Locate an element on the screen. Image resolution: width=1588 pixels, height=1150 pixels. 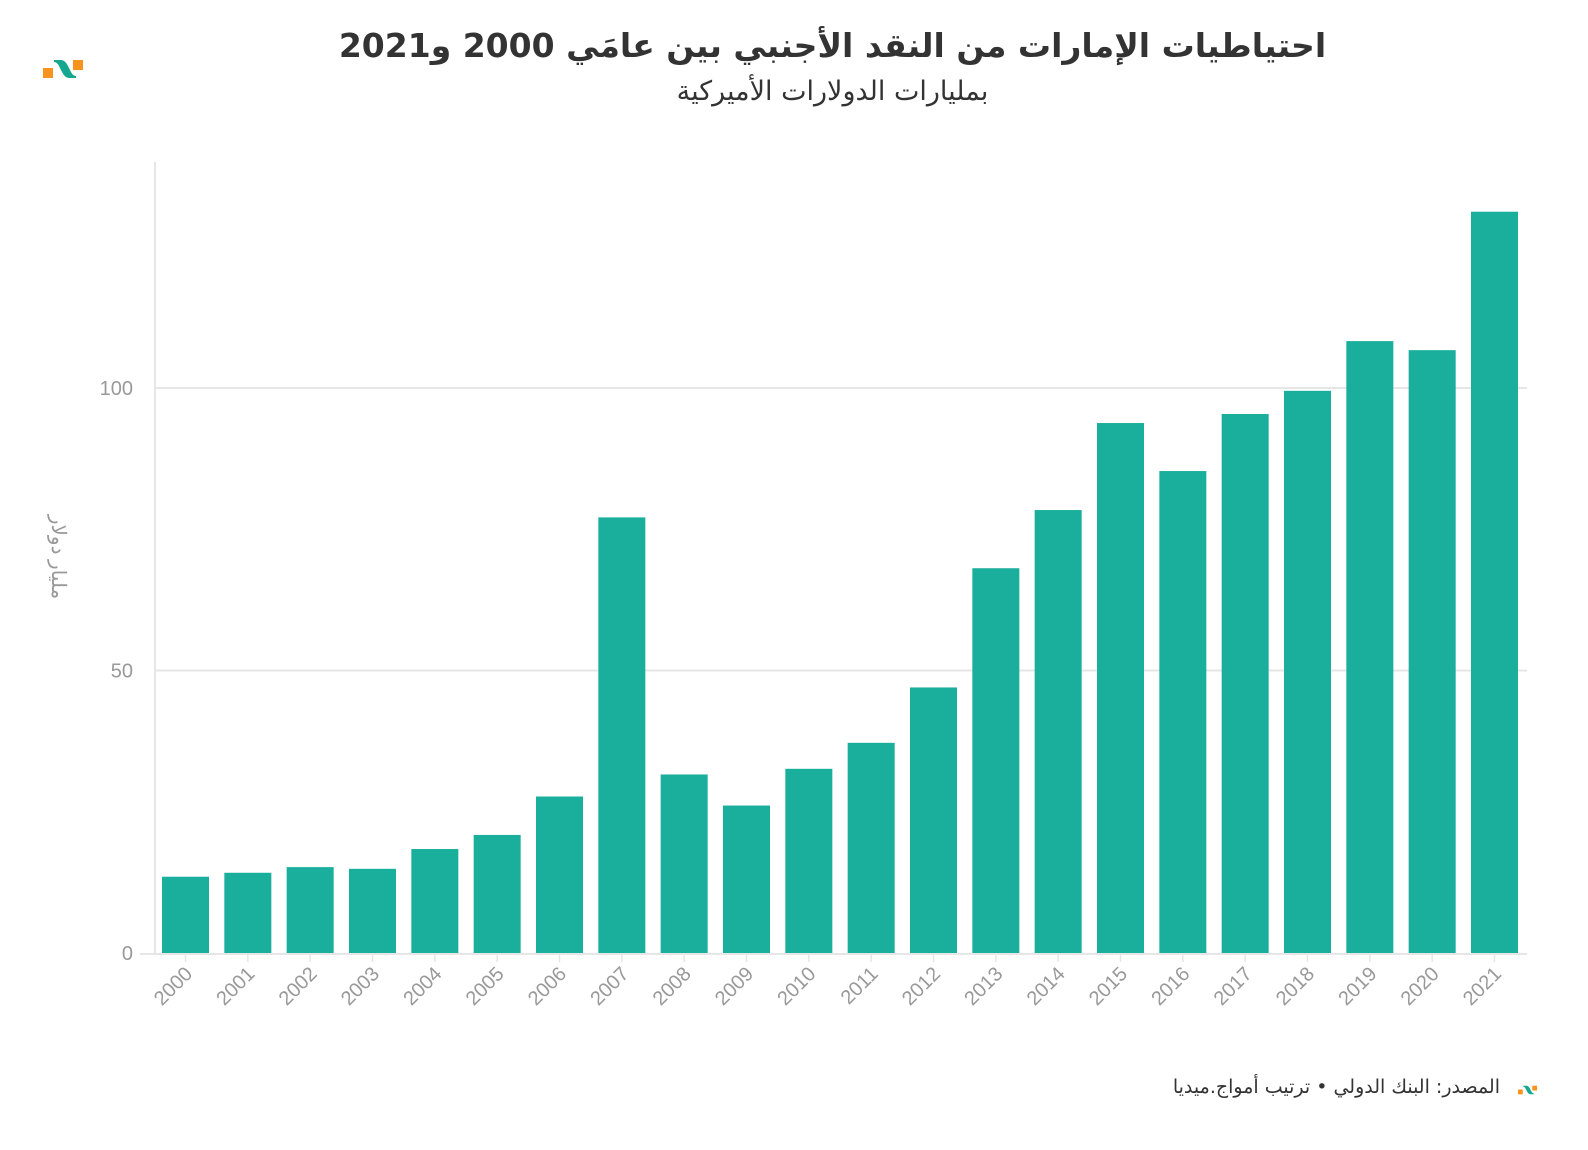
x-tick-label: 2003 is located at coordinates (360, 986).